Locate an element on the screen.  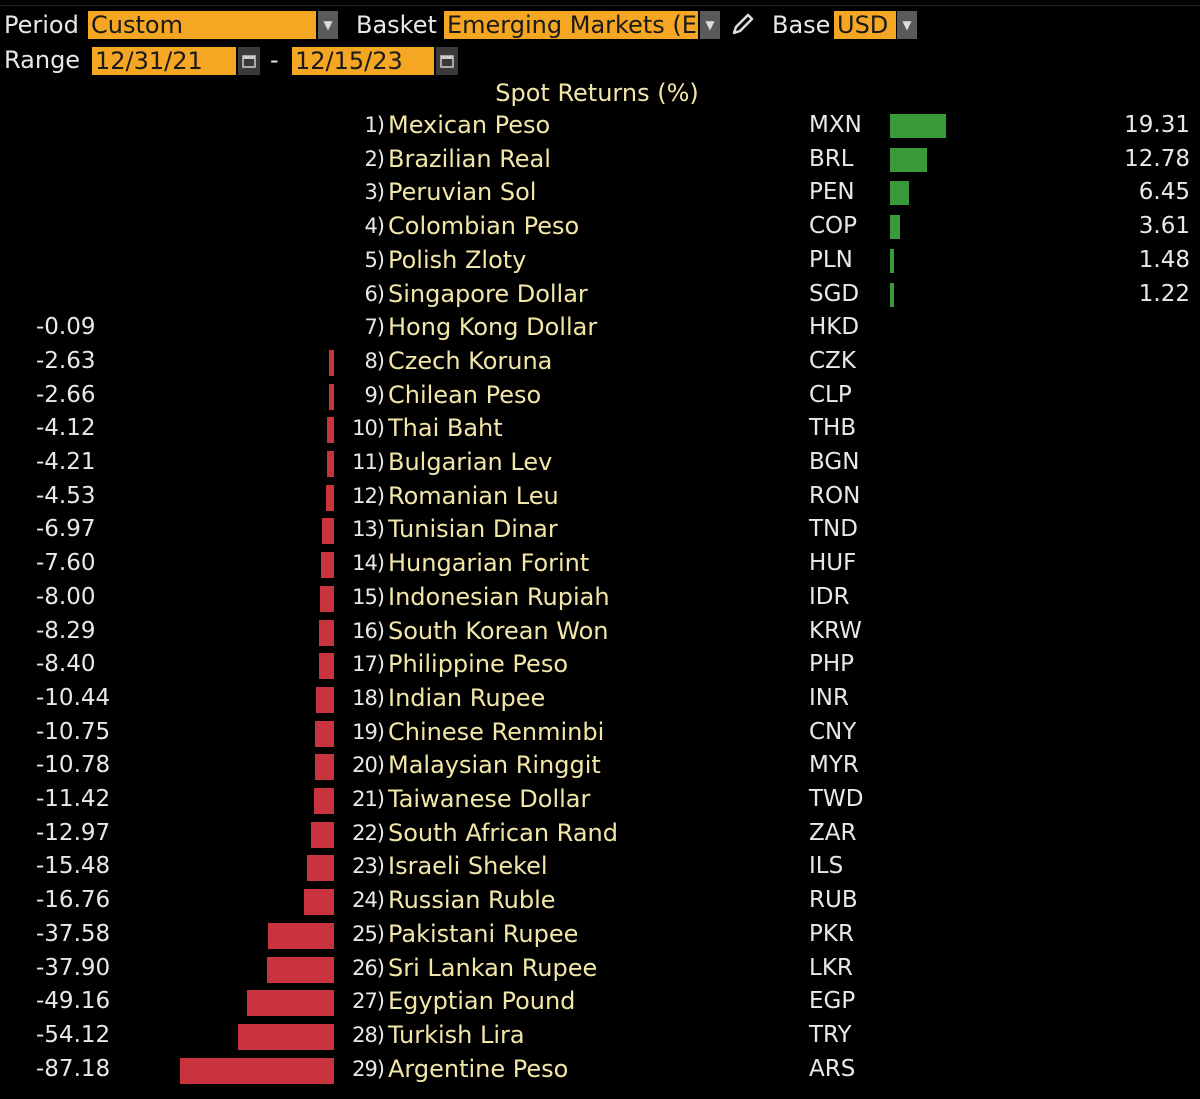
rank-label: 9) is located at coordinates (374, 394).